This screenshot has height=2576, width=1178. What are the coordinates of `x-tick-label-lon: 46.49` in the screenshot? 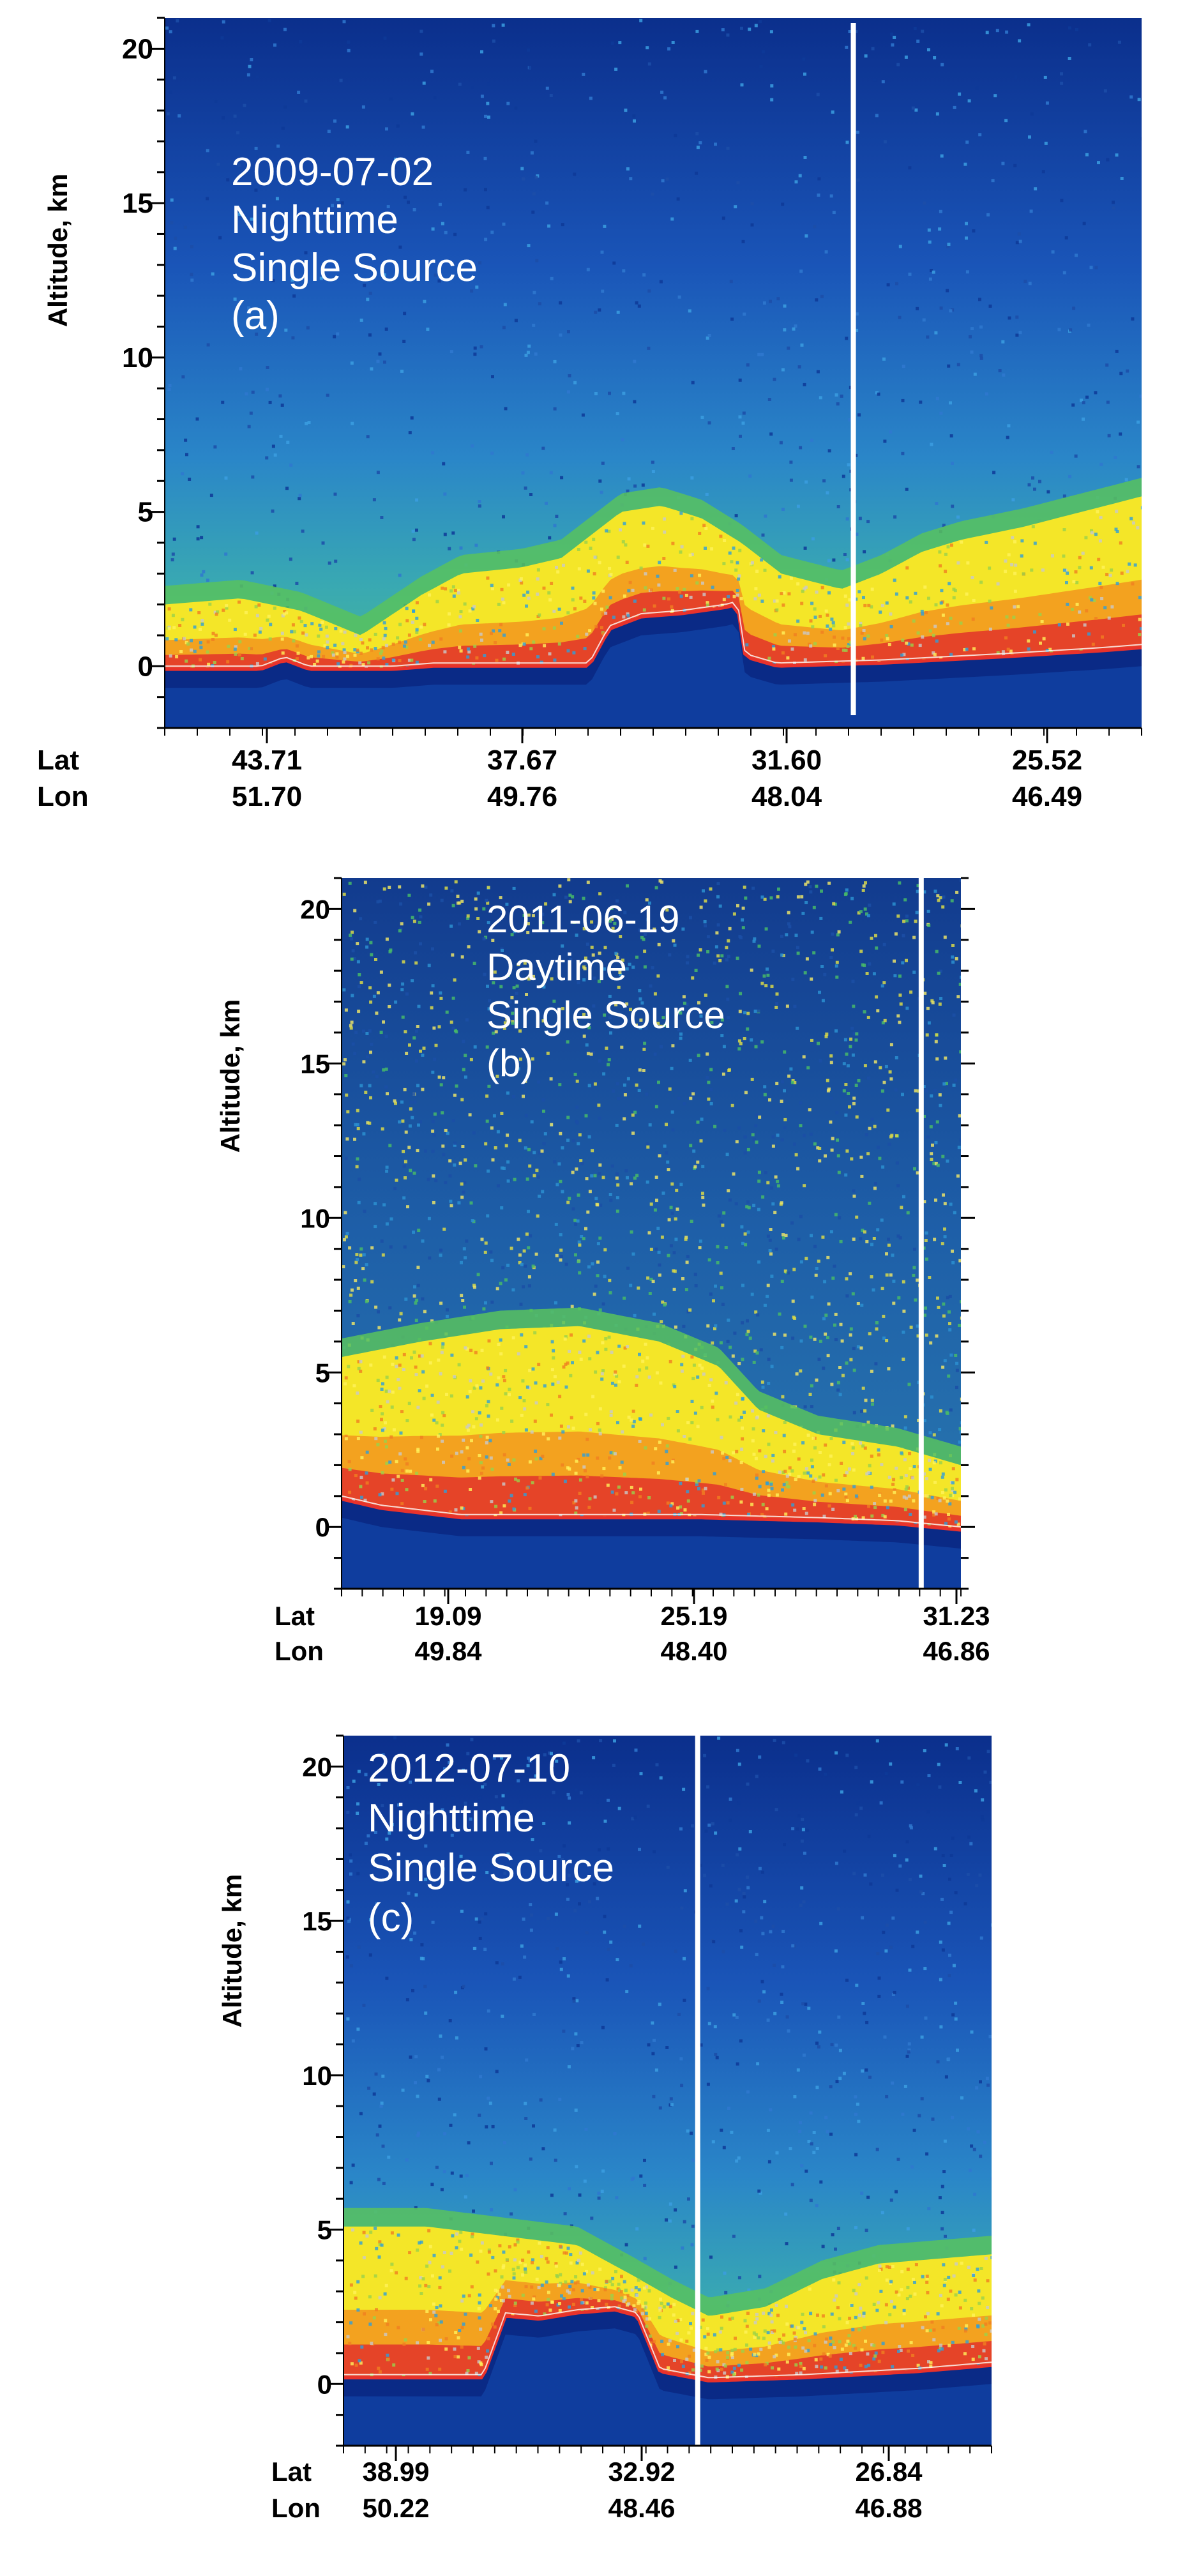 It's located at (1047, 797).